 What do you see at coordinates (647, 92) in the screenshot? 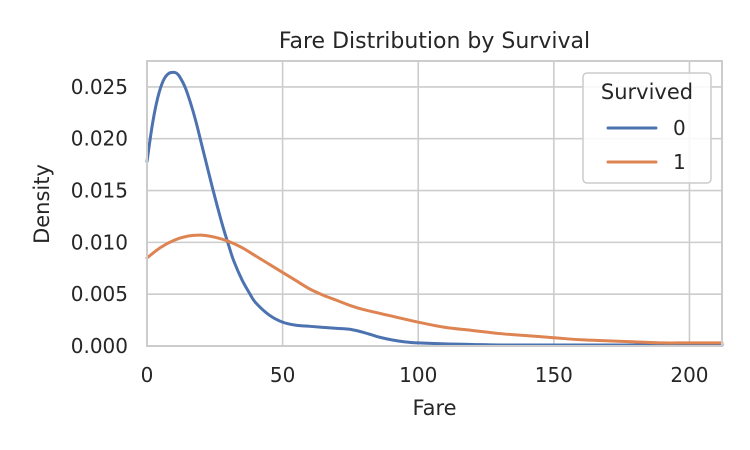
I see `legend-title: Survived` at bounding box center [647, 92].